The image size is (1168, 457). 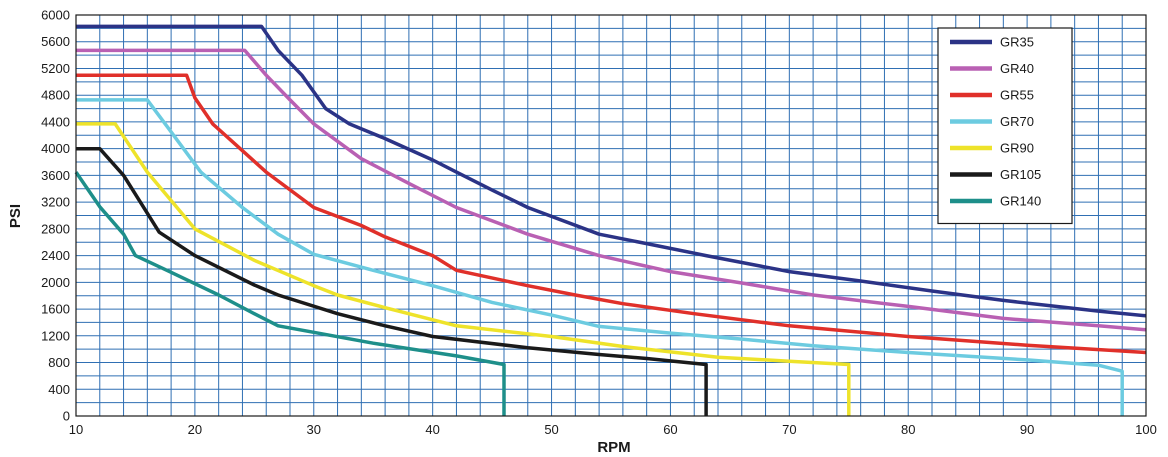 I want to click on y-tick-label: 2800, so click(x=55, y=228).